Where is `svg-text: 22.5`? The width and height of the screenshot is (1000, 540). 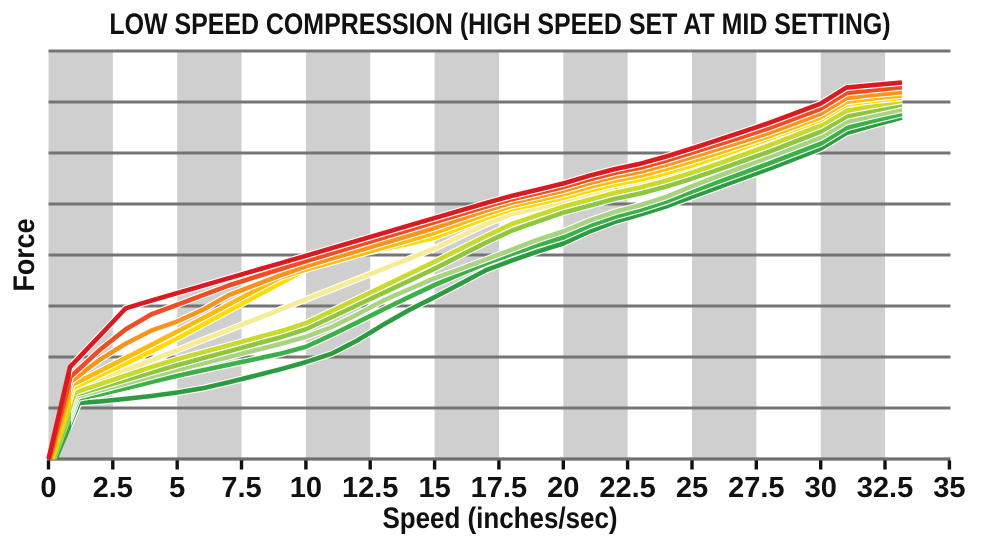
svg-text: 22.5 is located at coordinates (627, 488).